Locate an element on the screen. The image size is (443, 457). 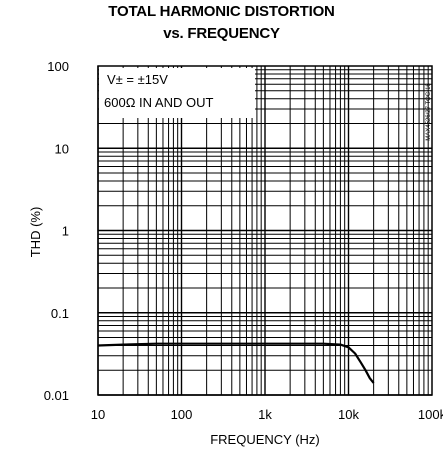
x-tick-label: 10k is located at coordinates (348, 414).